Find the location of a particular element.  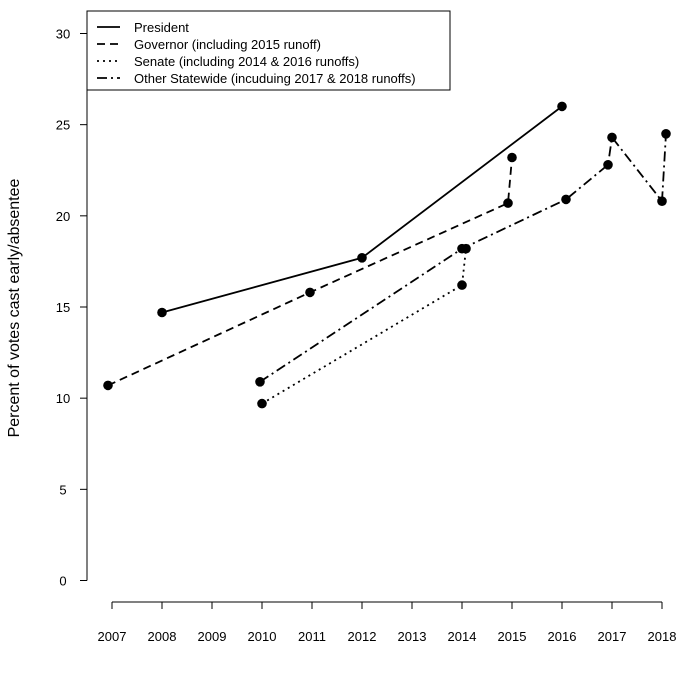

x-tick-label: 2018 is located at coordinates (662, 636).